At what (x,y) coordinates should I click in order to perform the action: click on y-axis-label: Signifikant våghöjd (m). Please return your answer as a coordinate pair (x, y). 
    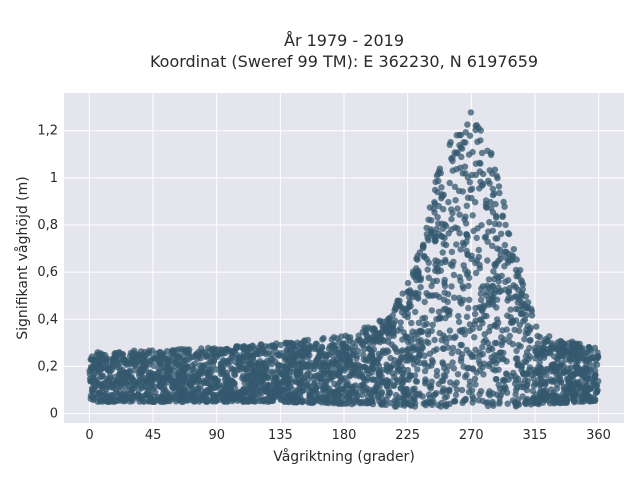
    Looking at the image, I should click on (22, 257).